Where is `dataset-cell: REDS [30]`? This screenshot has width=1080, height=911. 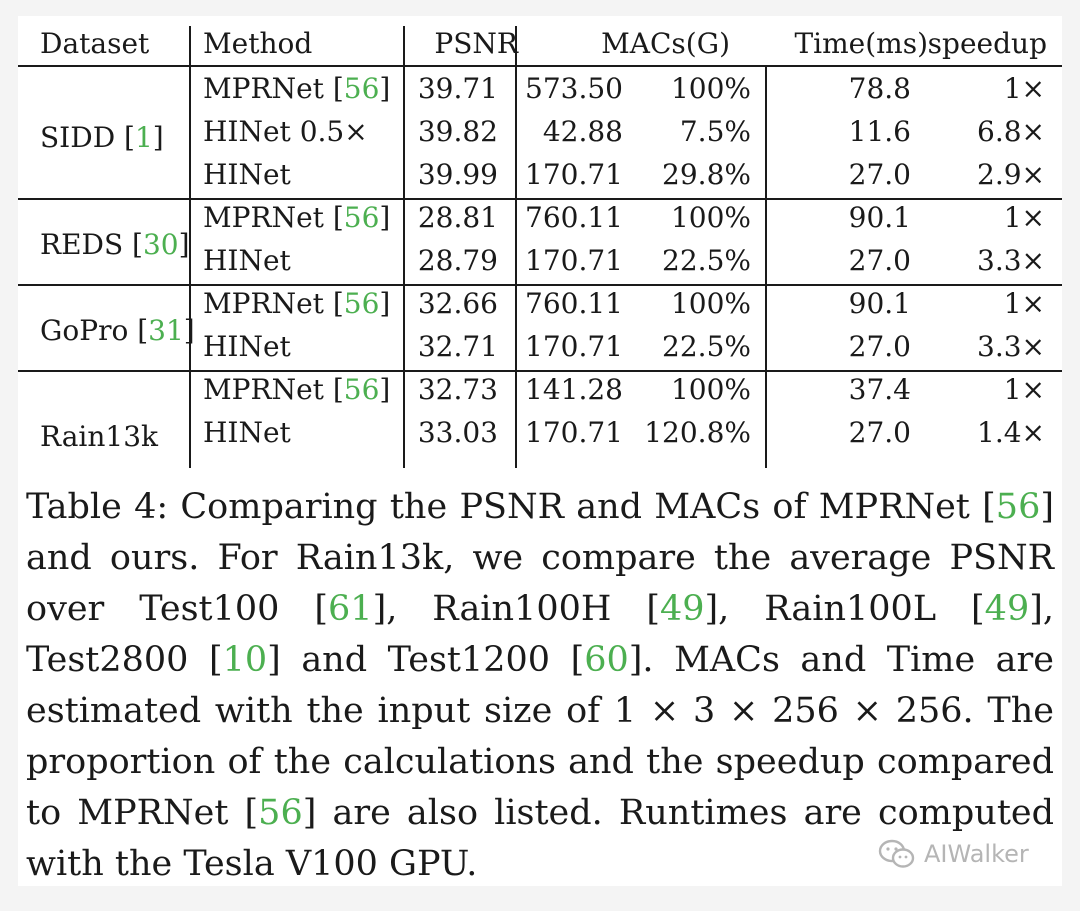 dataset-cell: REDS [30] is located at coordinates (115, 245).